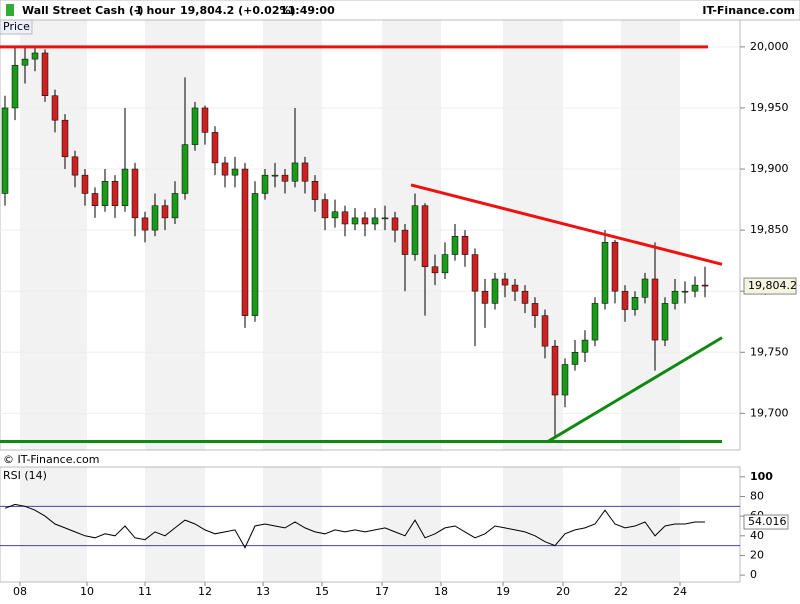 The height and width of the screenshot is (604, 800). I want to click on interval: 1 hour, so click(155, 10).